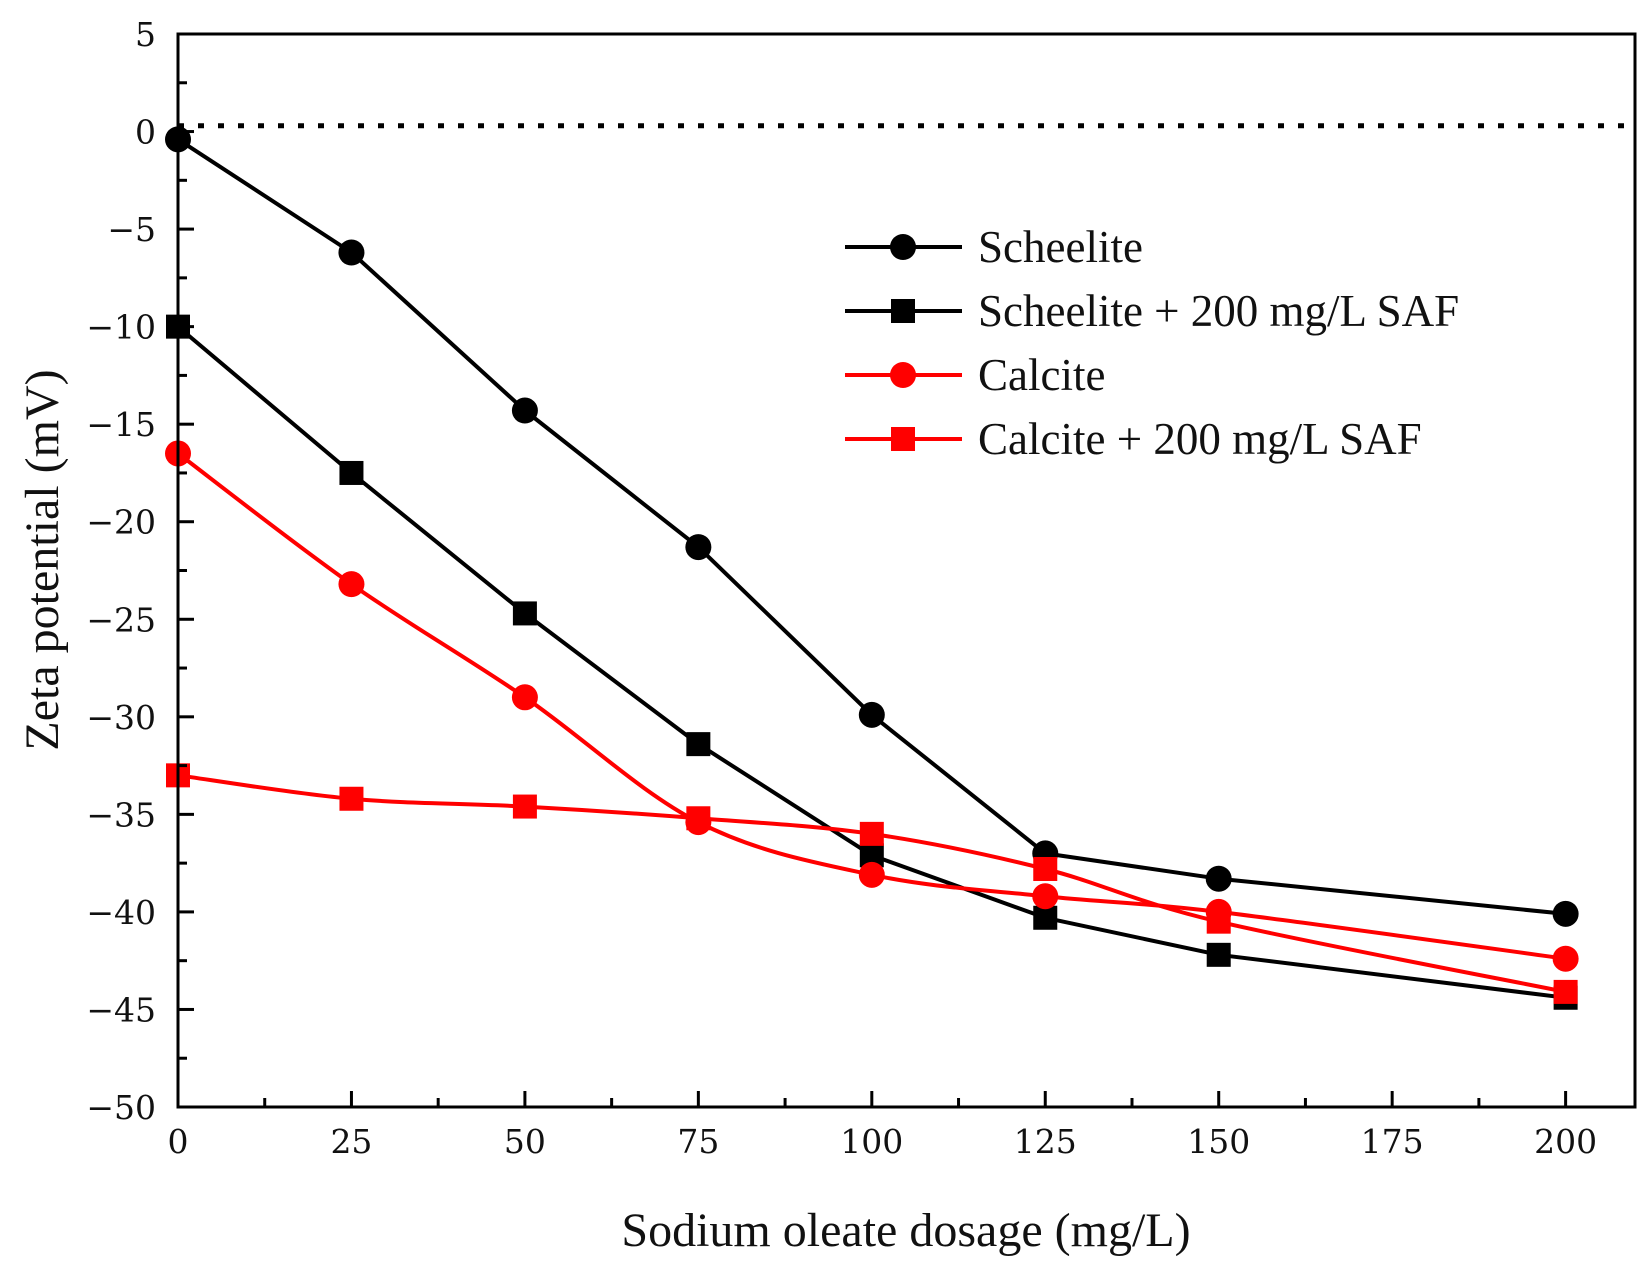 This screenshot has height=1270, width=1650. Describe the element at coordinates (121, 1107) in the screenshot. I see `y-tick-label: −50` at that location.